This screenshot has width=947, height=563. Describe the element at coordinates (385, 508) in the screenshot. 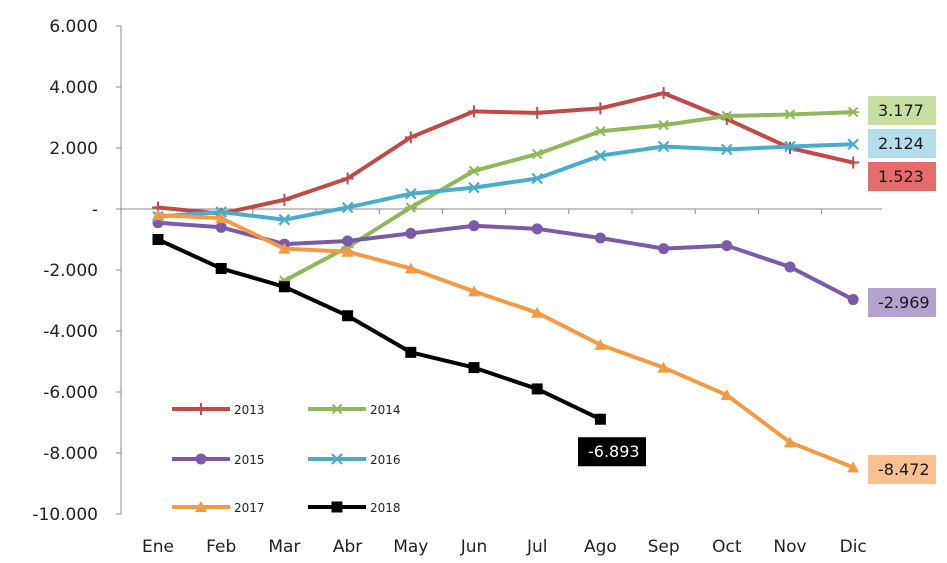

I see `legend-label: 2018` at that location.